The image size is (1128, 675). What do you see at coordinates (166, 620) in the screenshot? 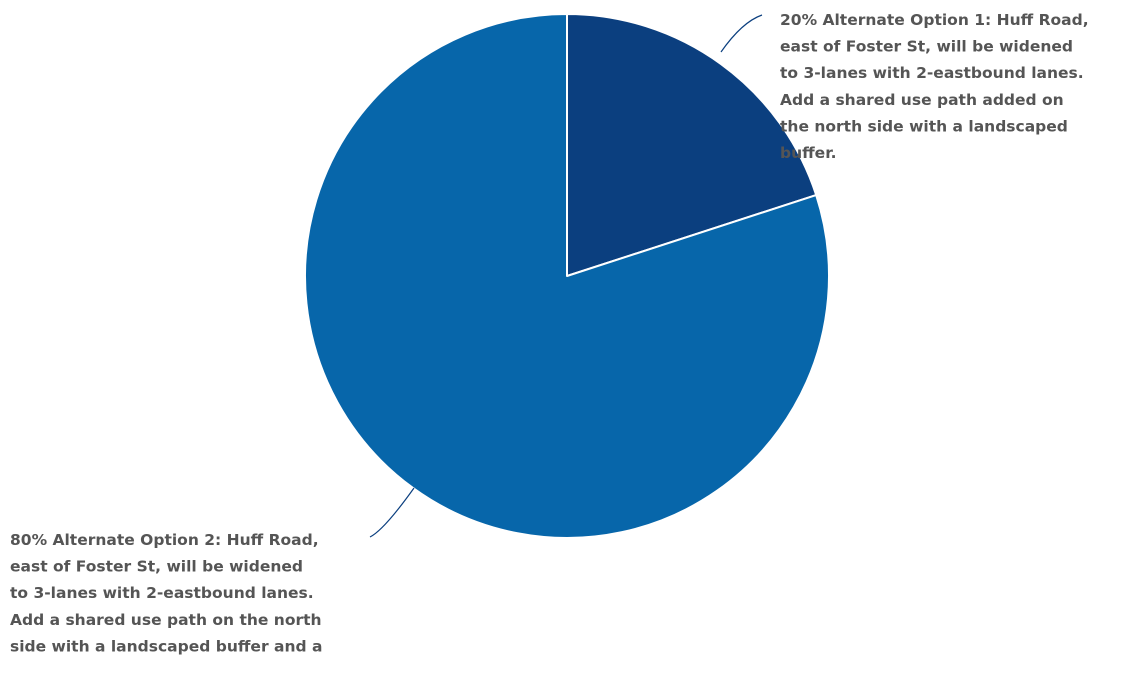
I see `slice-label-line: Add a shared use path on the north` at bounding box center [166, 620].